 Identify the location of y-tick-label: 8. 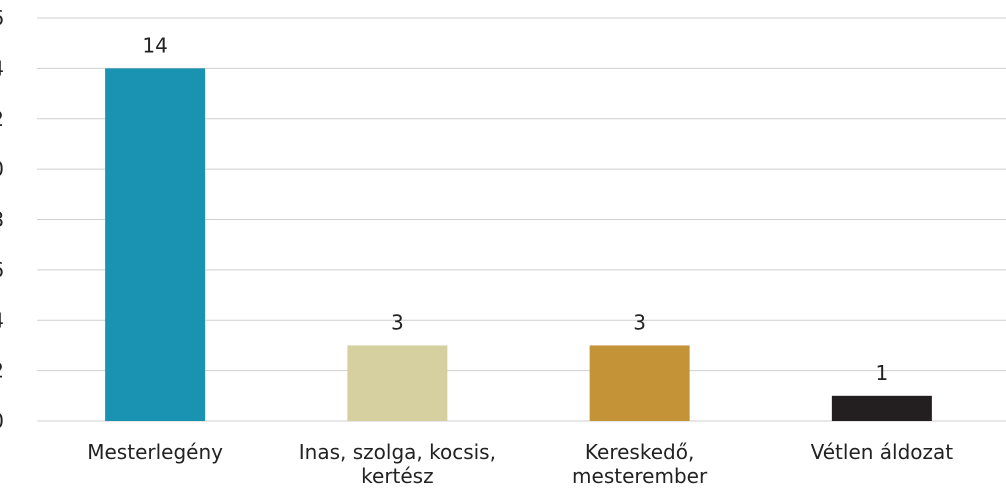
(2, 220).